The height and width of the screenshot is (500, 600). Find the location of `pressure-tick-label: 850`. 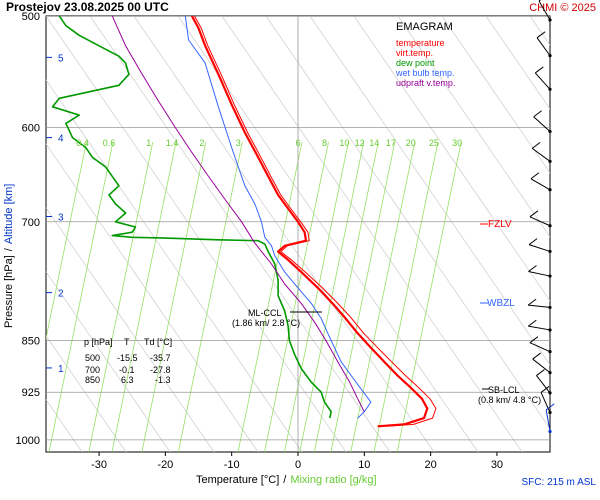

pressure-tick-label: 850 is located at coordinates (31, 342).